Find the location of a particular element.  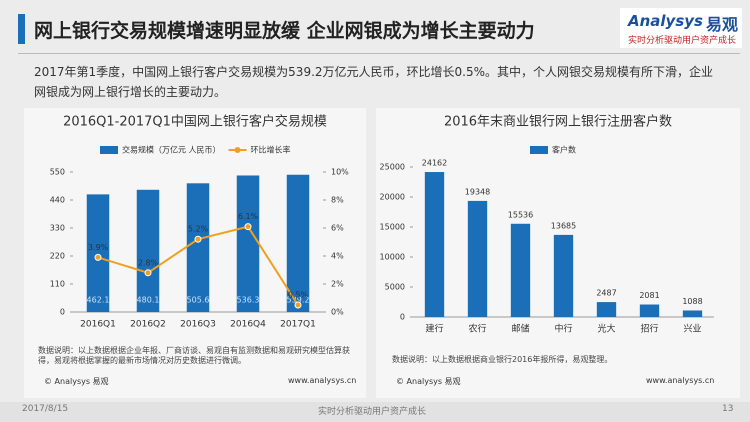

data-label: 480.1 is located at coordinates (148, 300).